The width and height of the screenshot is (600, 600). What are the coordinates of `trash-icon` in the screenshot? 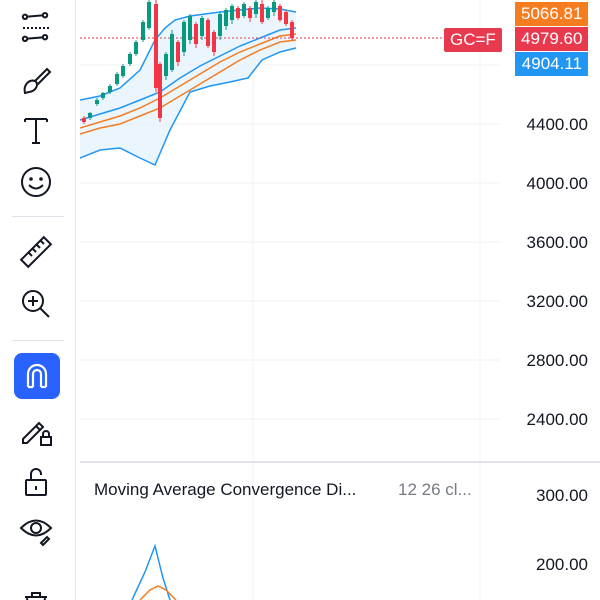 It's located at (36, 596).